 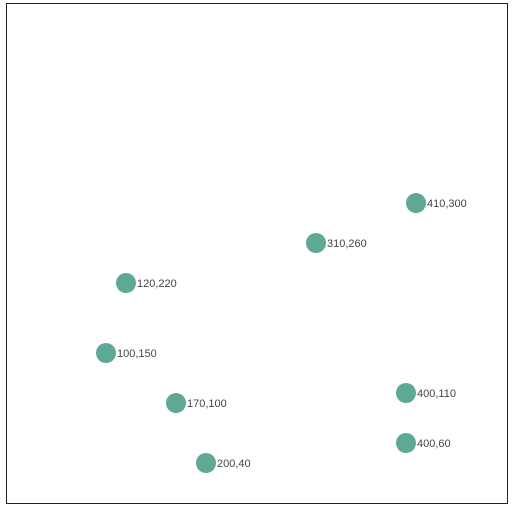 I want to click on point-label: 310,260, so click(x=347, y=244).